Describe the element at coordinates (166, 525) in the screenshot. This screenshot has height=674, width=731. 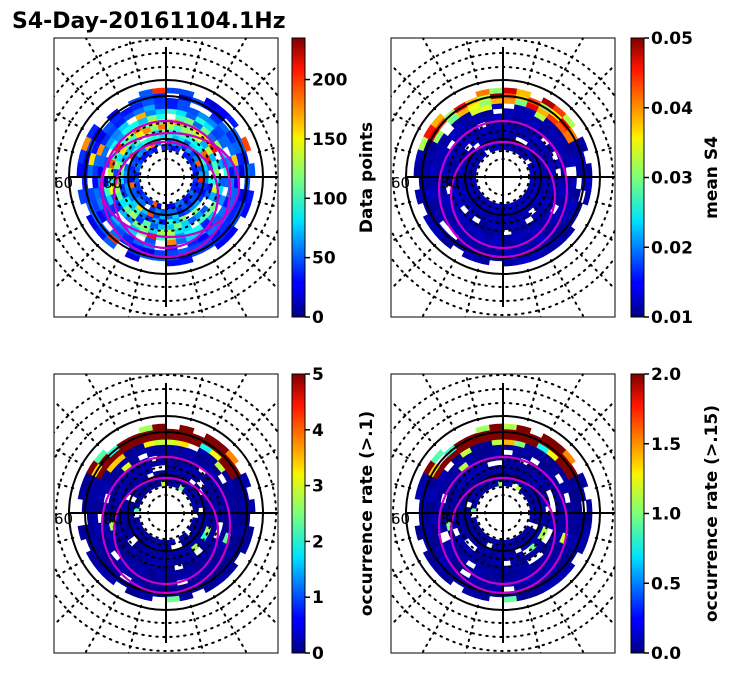
I see `oval-boundary-outer` at that location.